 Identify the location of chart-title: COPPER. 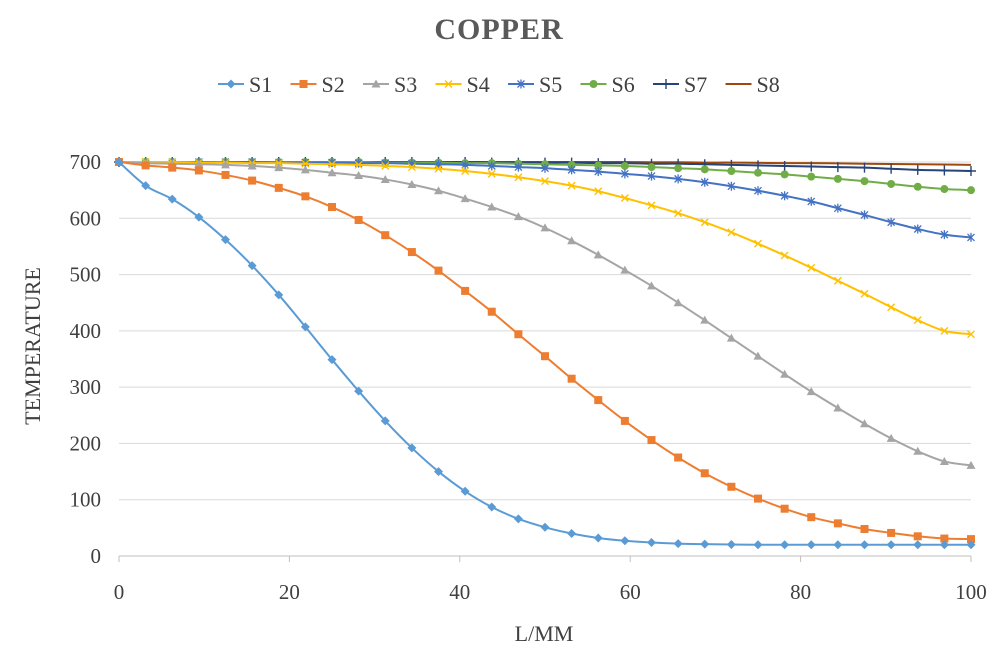
(498, 29).